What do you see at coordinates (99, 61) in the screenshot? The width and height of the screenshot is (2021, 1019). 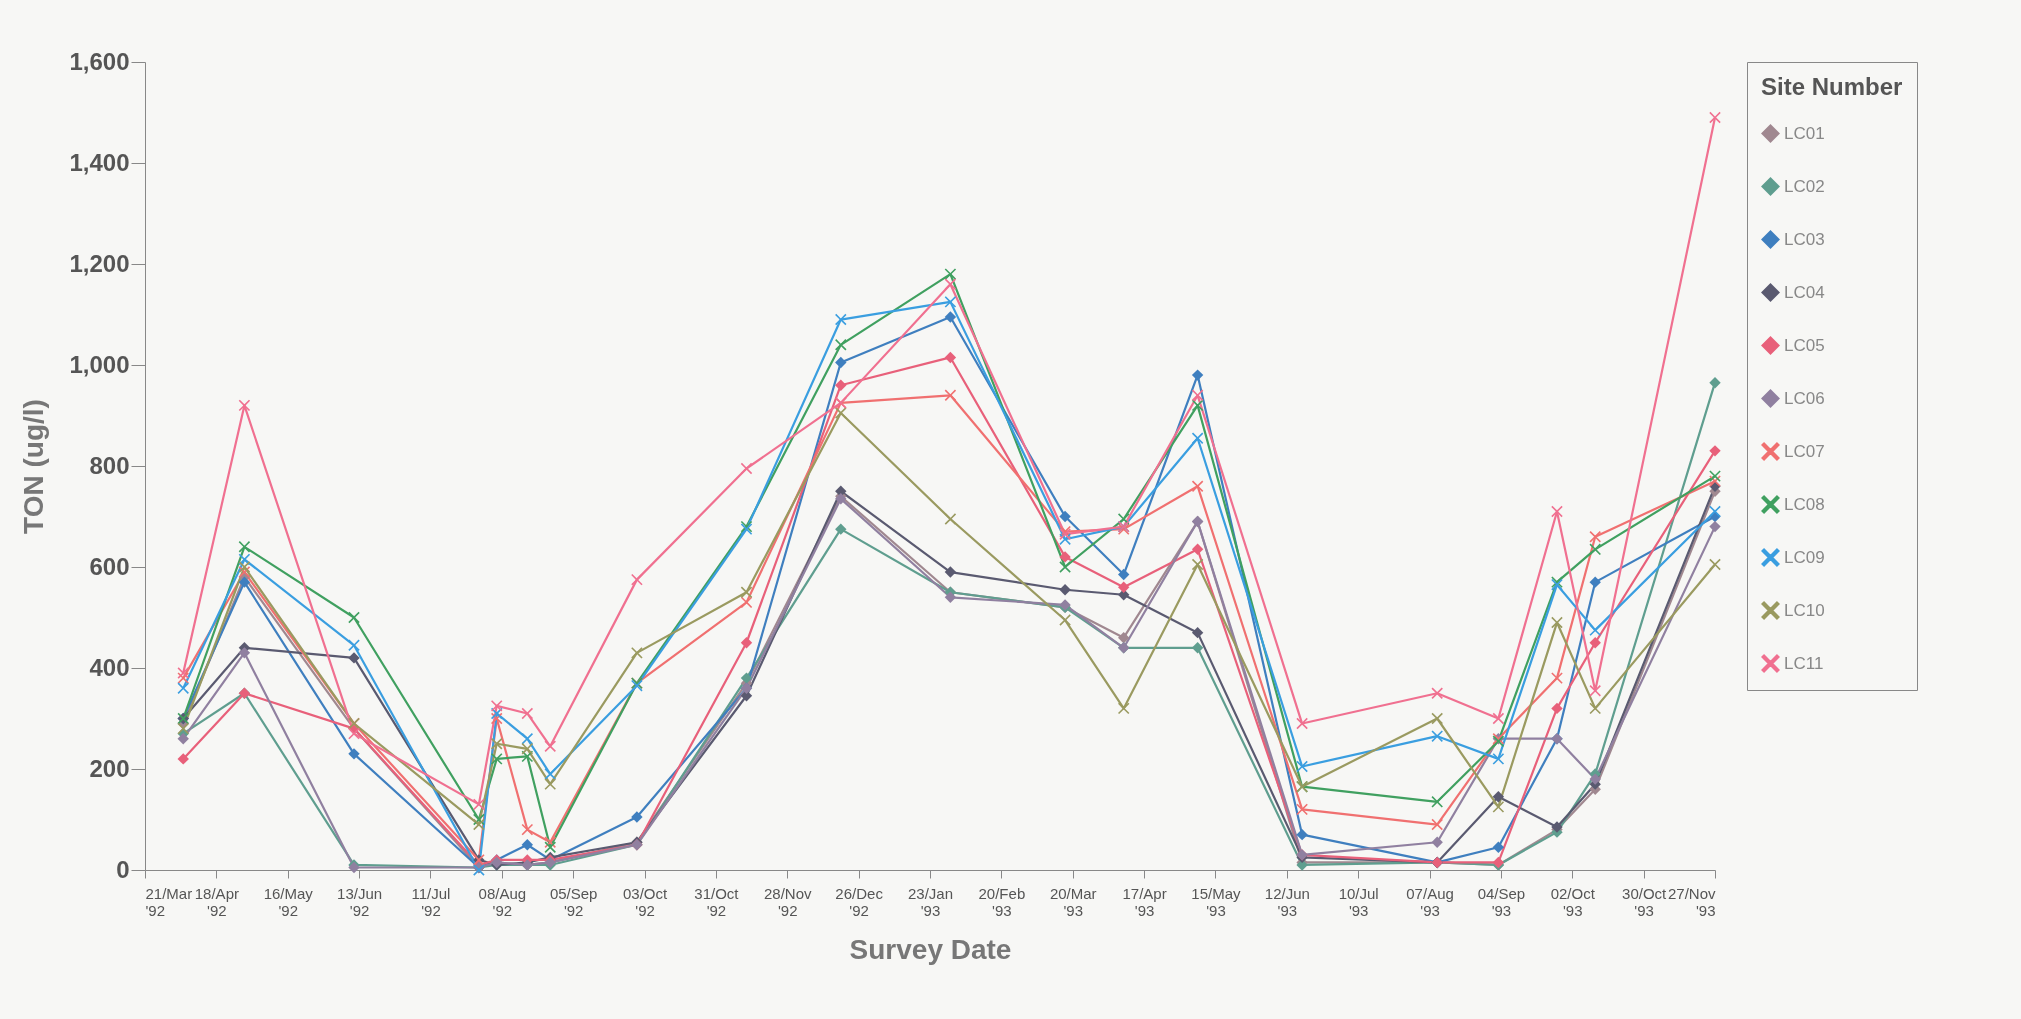 I see `y-tick-label: 1,600` at bounding box center [99, 61].